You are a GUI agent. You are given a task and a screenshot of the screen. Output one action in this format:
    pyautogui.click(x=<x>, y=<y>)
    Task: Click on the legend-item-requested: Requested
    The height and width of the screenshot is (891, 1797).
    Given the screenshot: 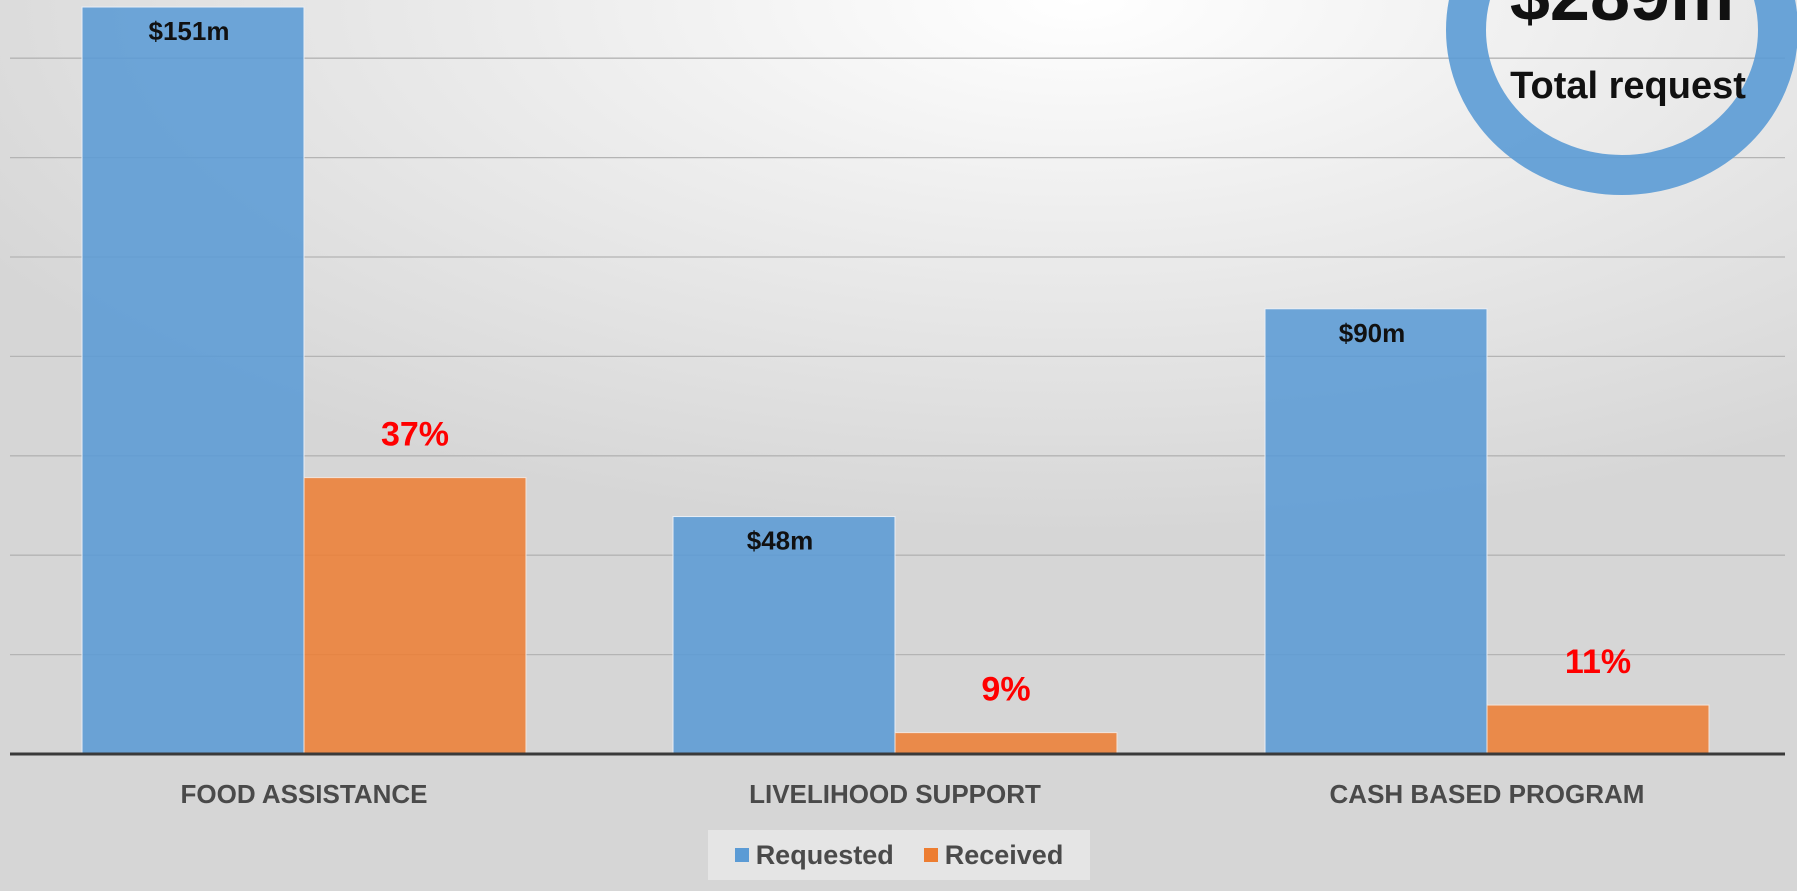 What is the action you would take?
    pyautogui.click(x=814, y=855)
    